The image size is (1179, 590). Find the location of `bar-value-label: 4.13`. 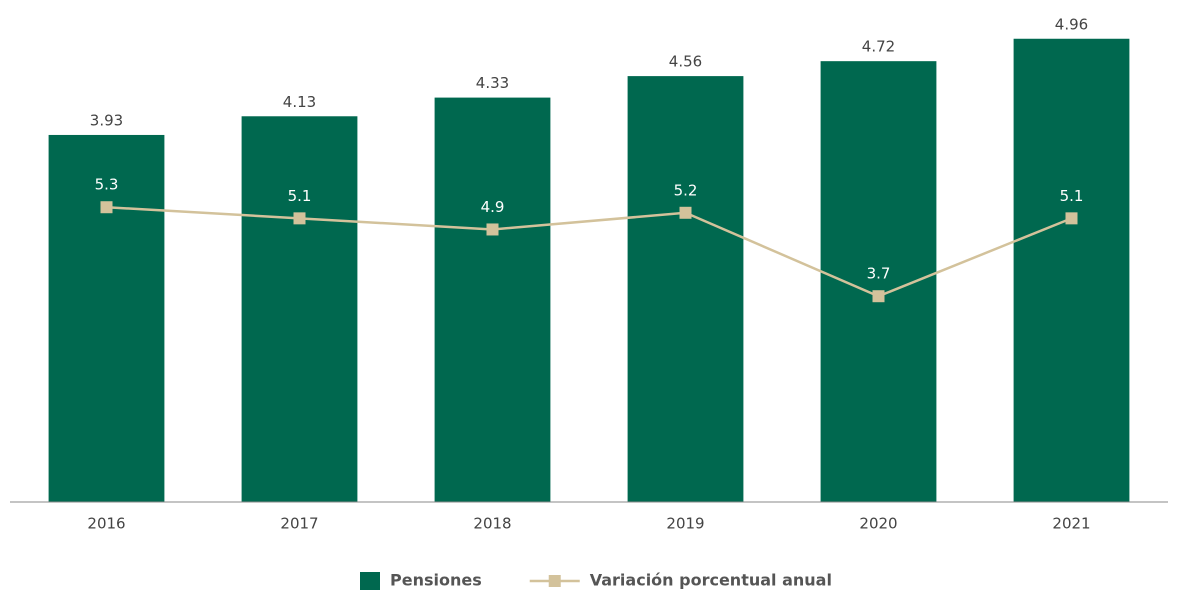

bar-value-label: 4.13 is located at coordinates (299, 102).